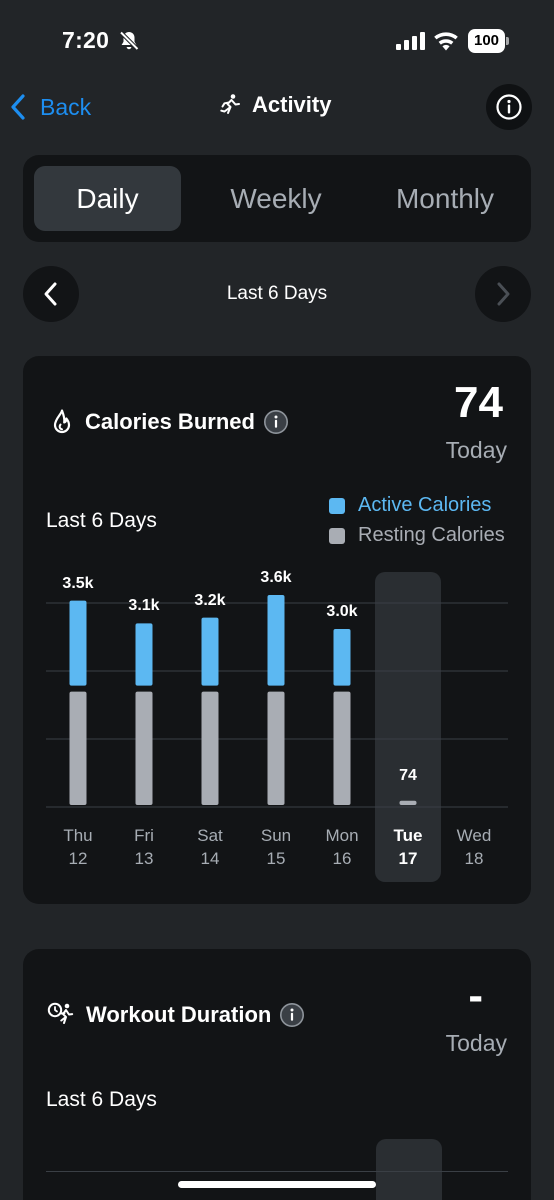 The width and height of the screenshot is (554, 1200). I want to click on x-axis-day-label: Sun 15, so click(276, 847).